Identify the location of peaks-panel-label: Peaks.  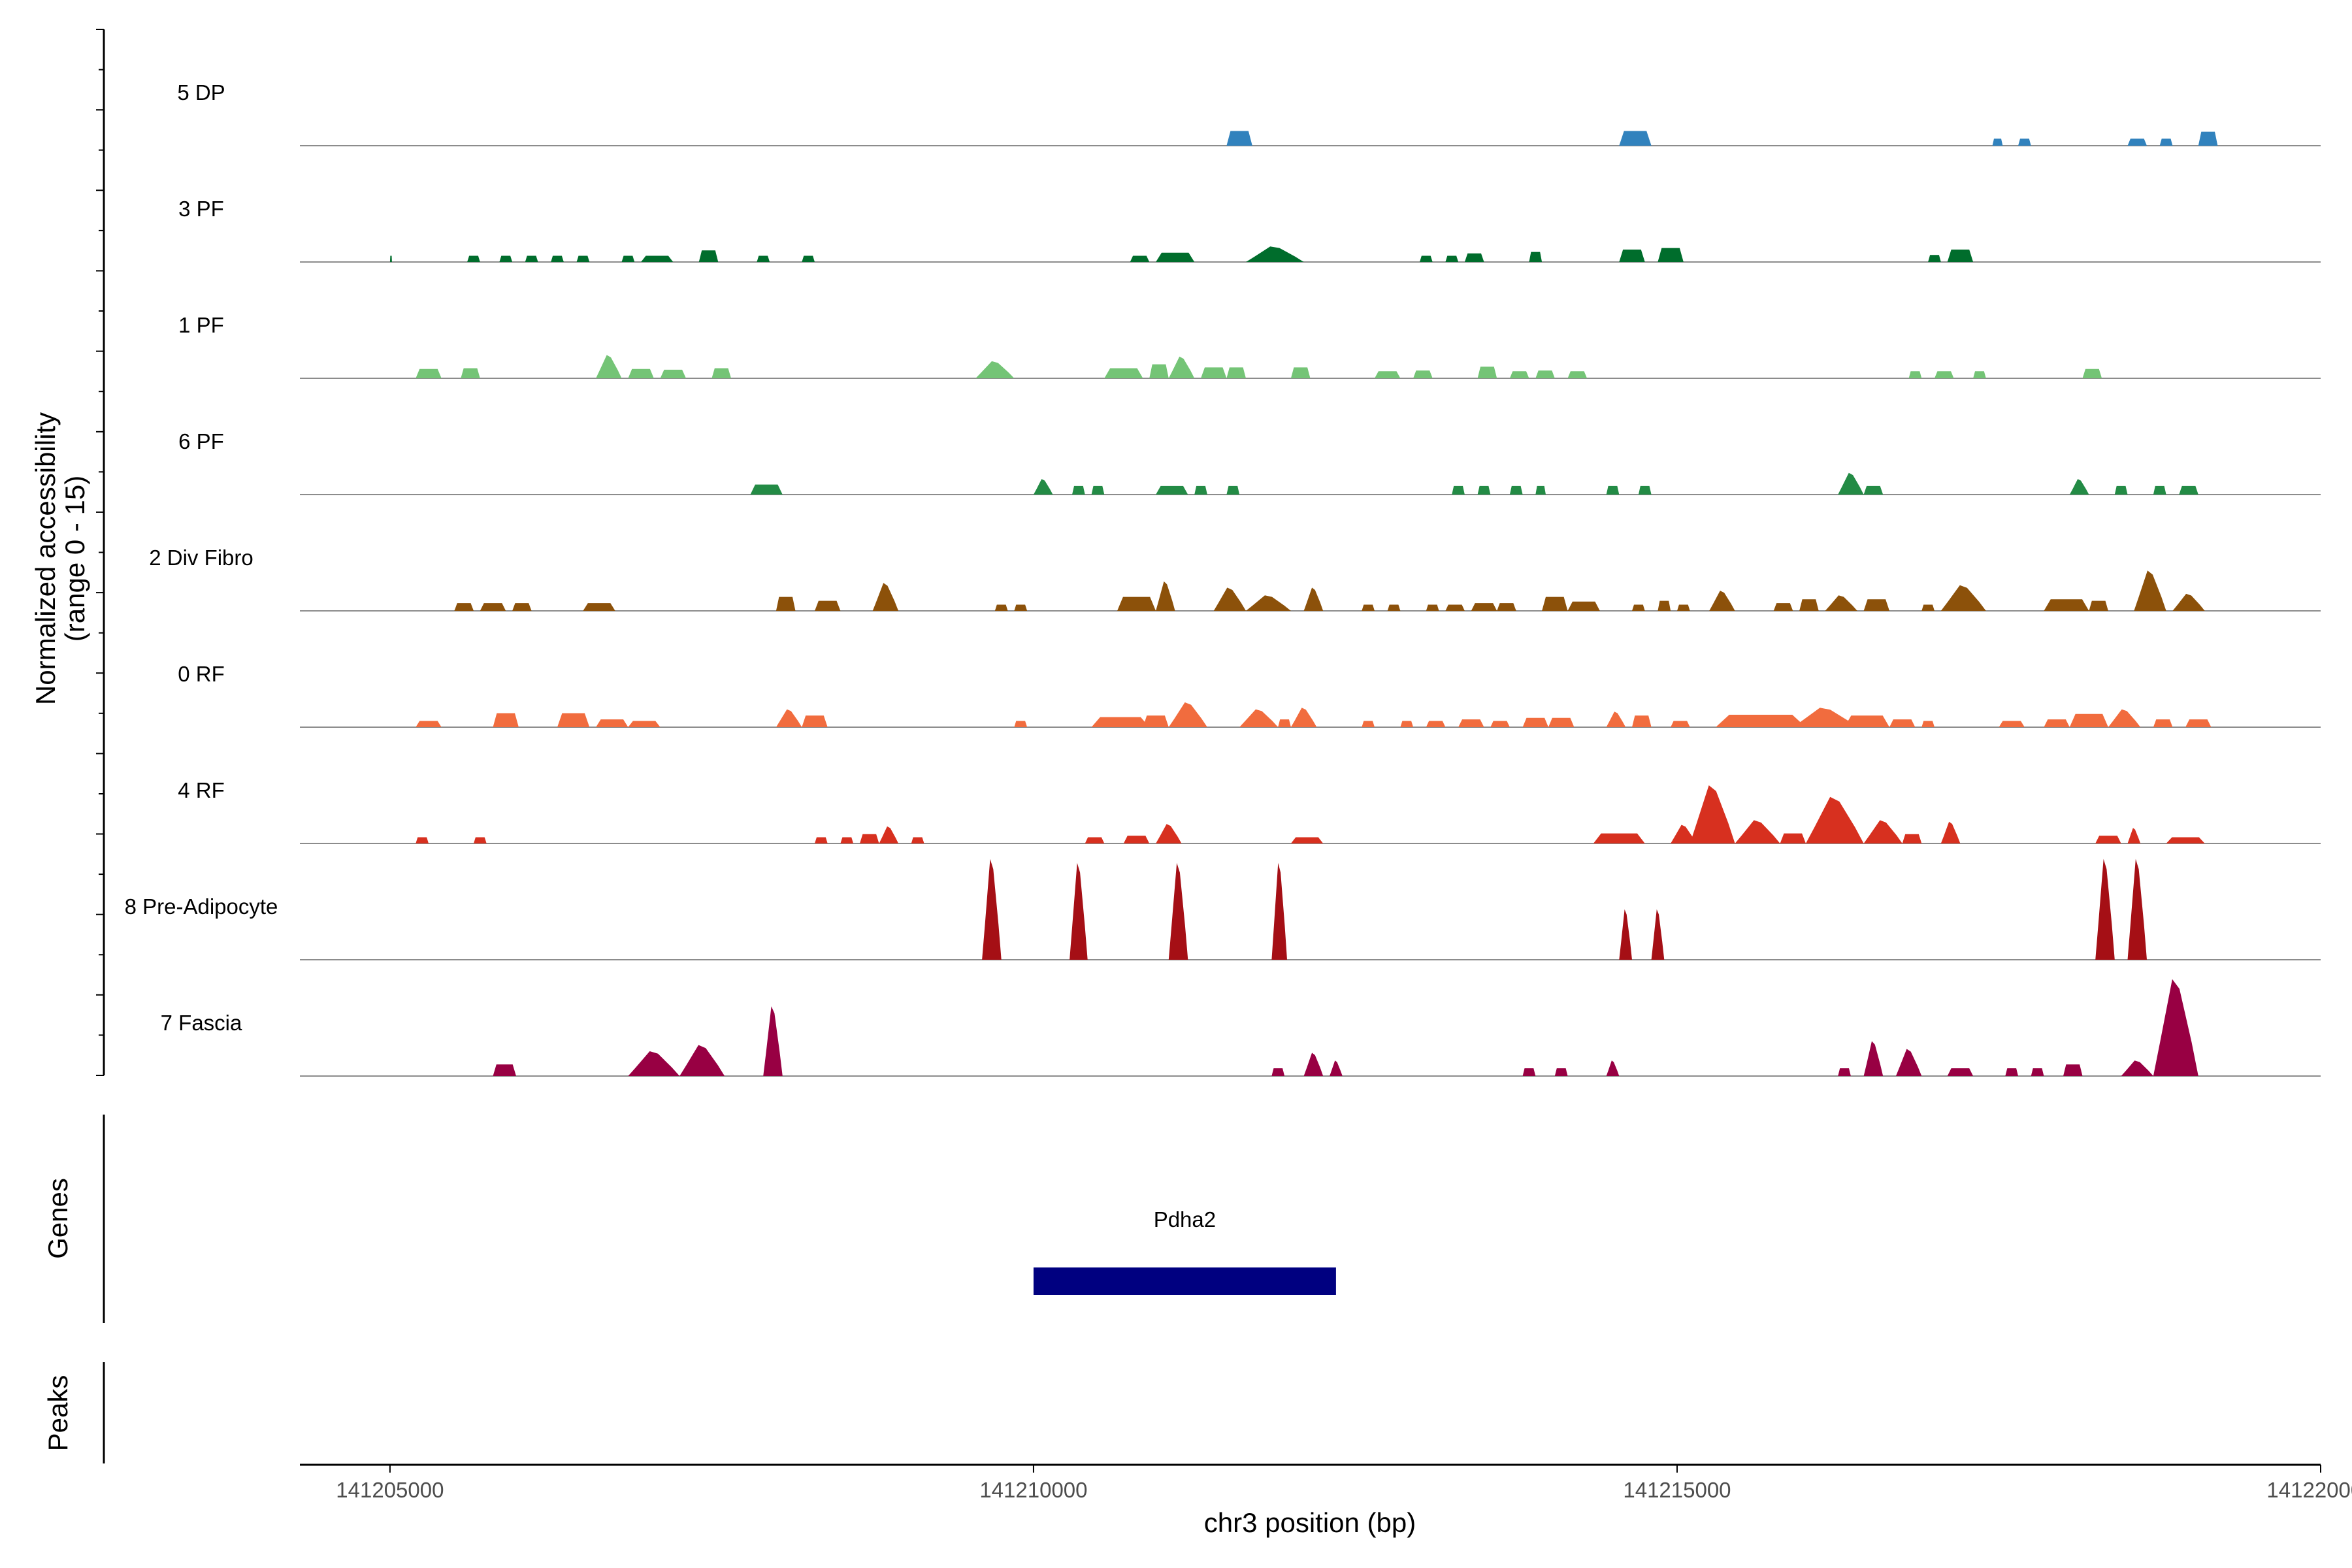
(57, 1413).